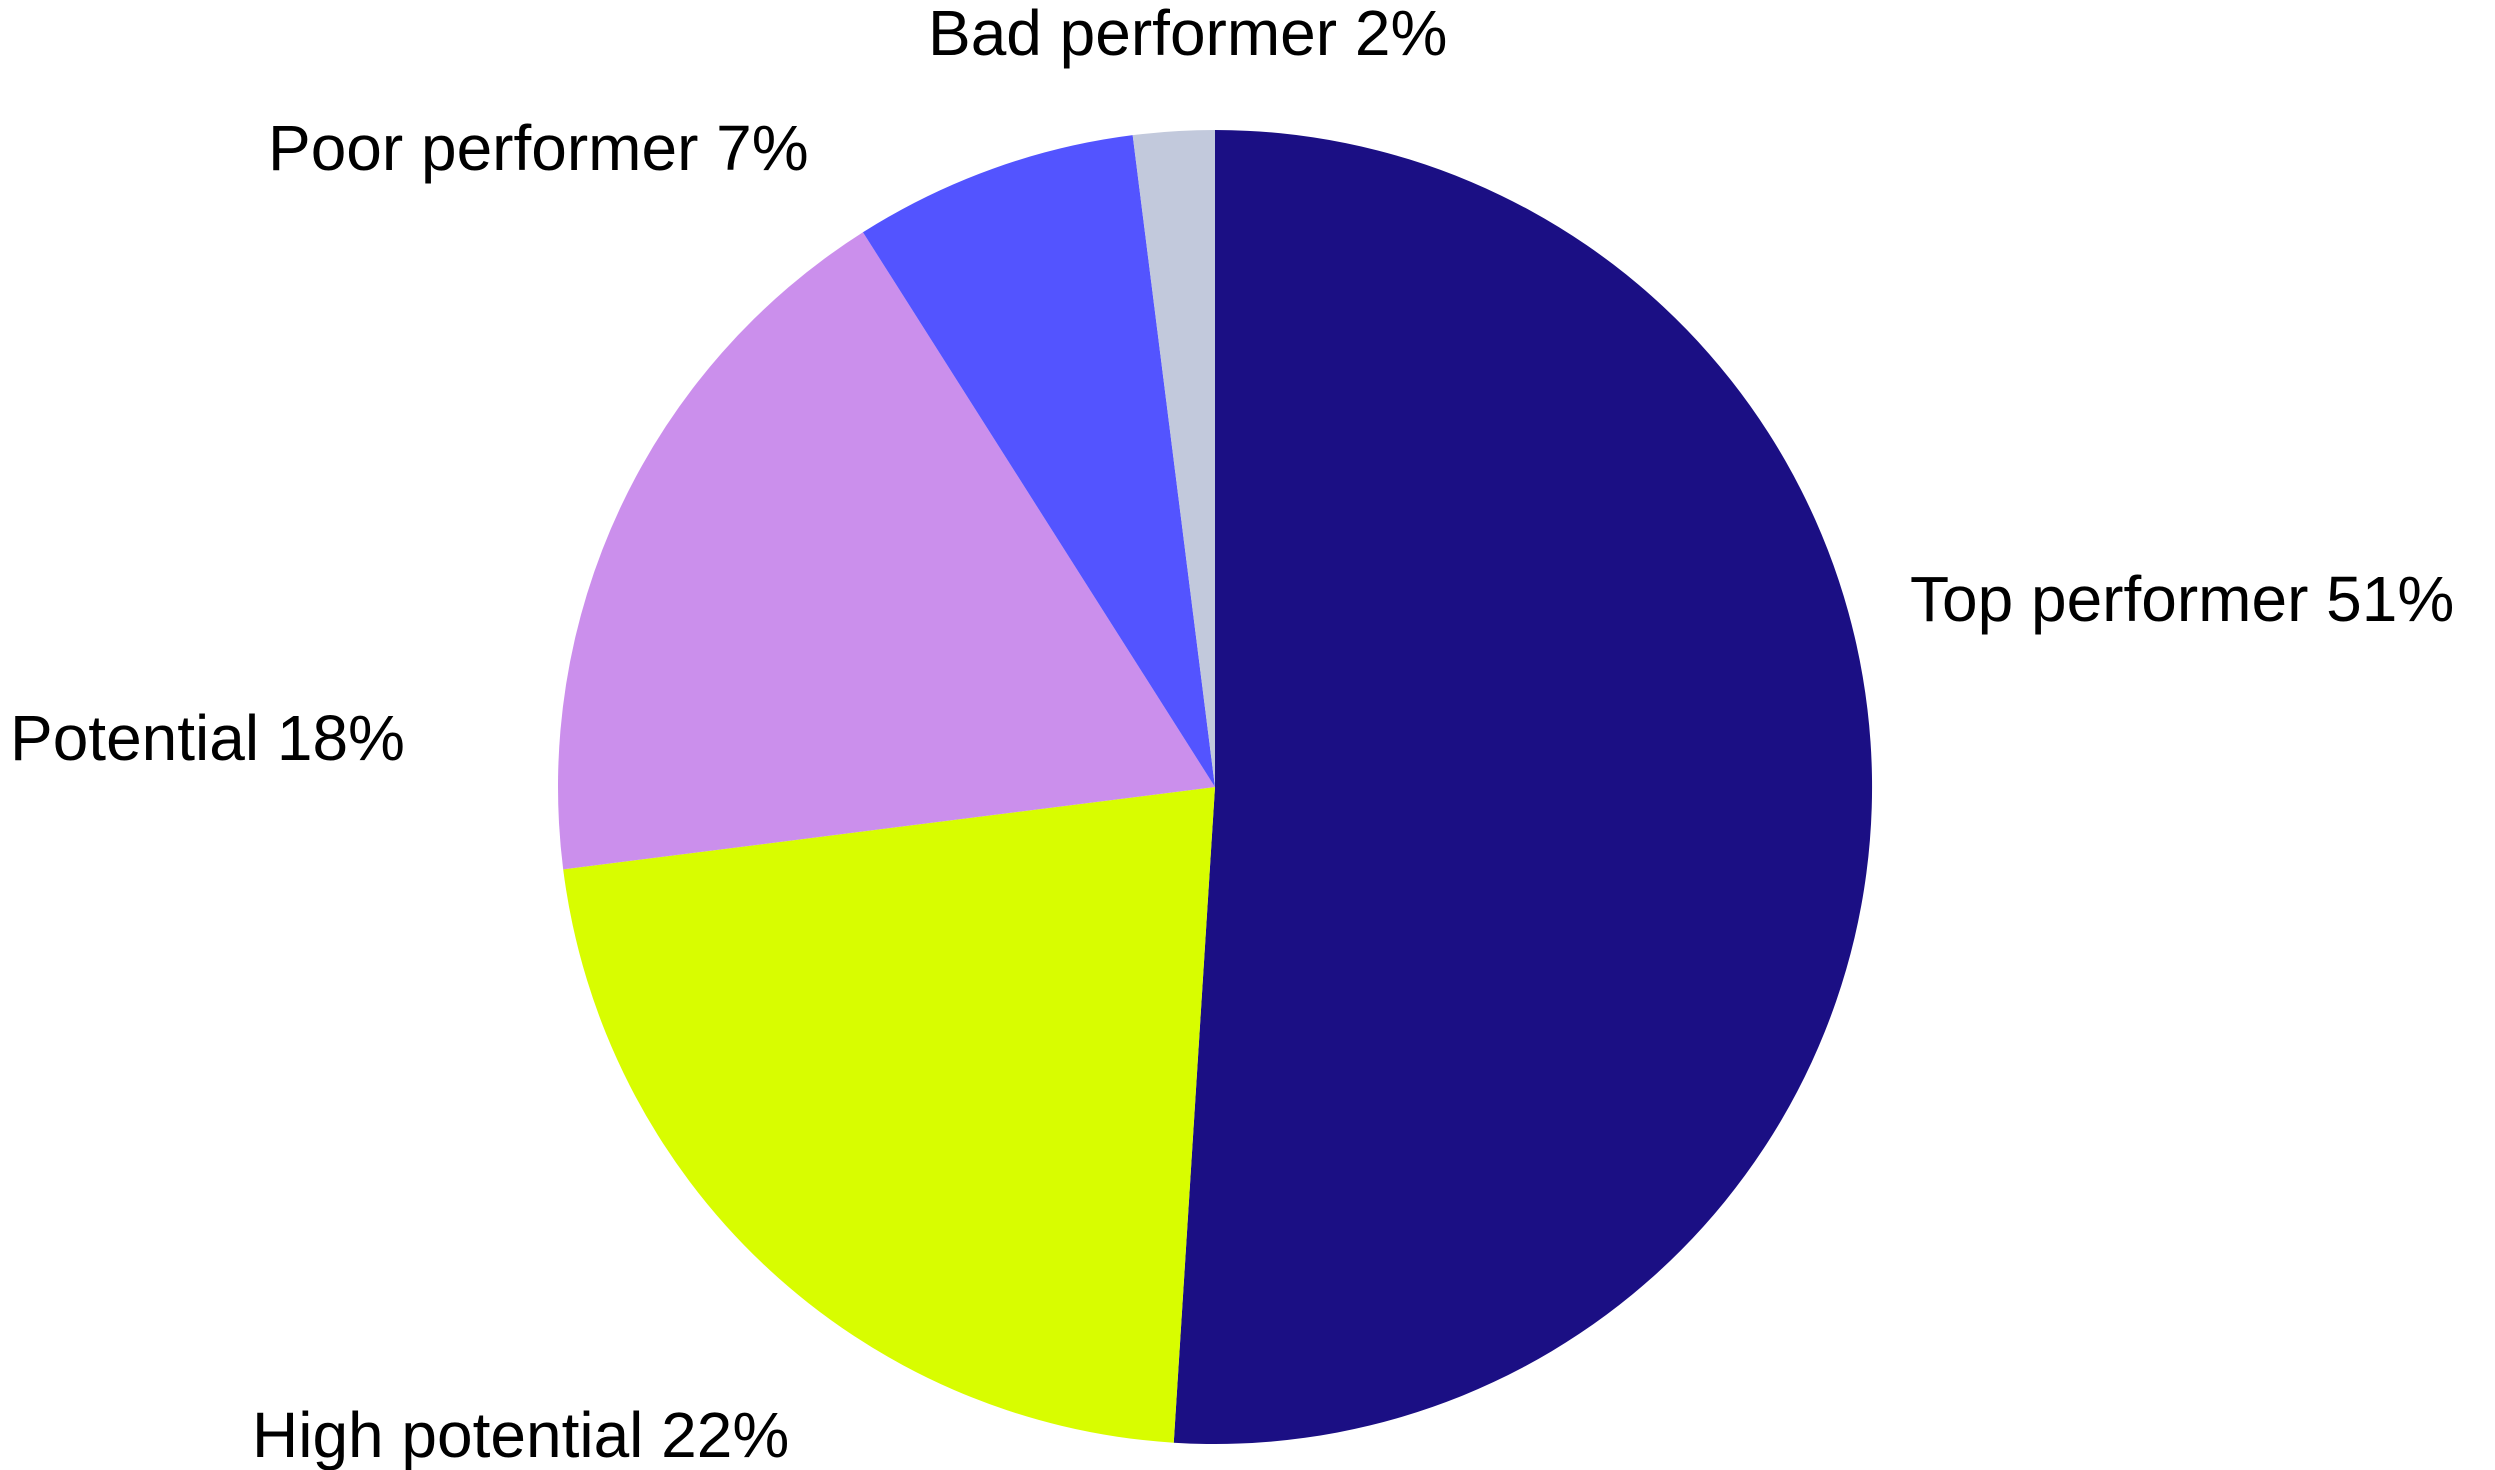  What do you see at coordinates (207, 738) in the screenshot?
I see `slice-label-potential: Potential 18%` at bounding box center [207, 738].